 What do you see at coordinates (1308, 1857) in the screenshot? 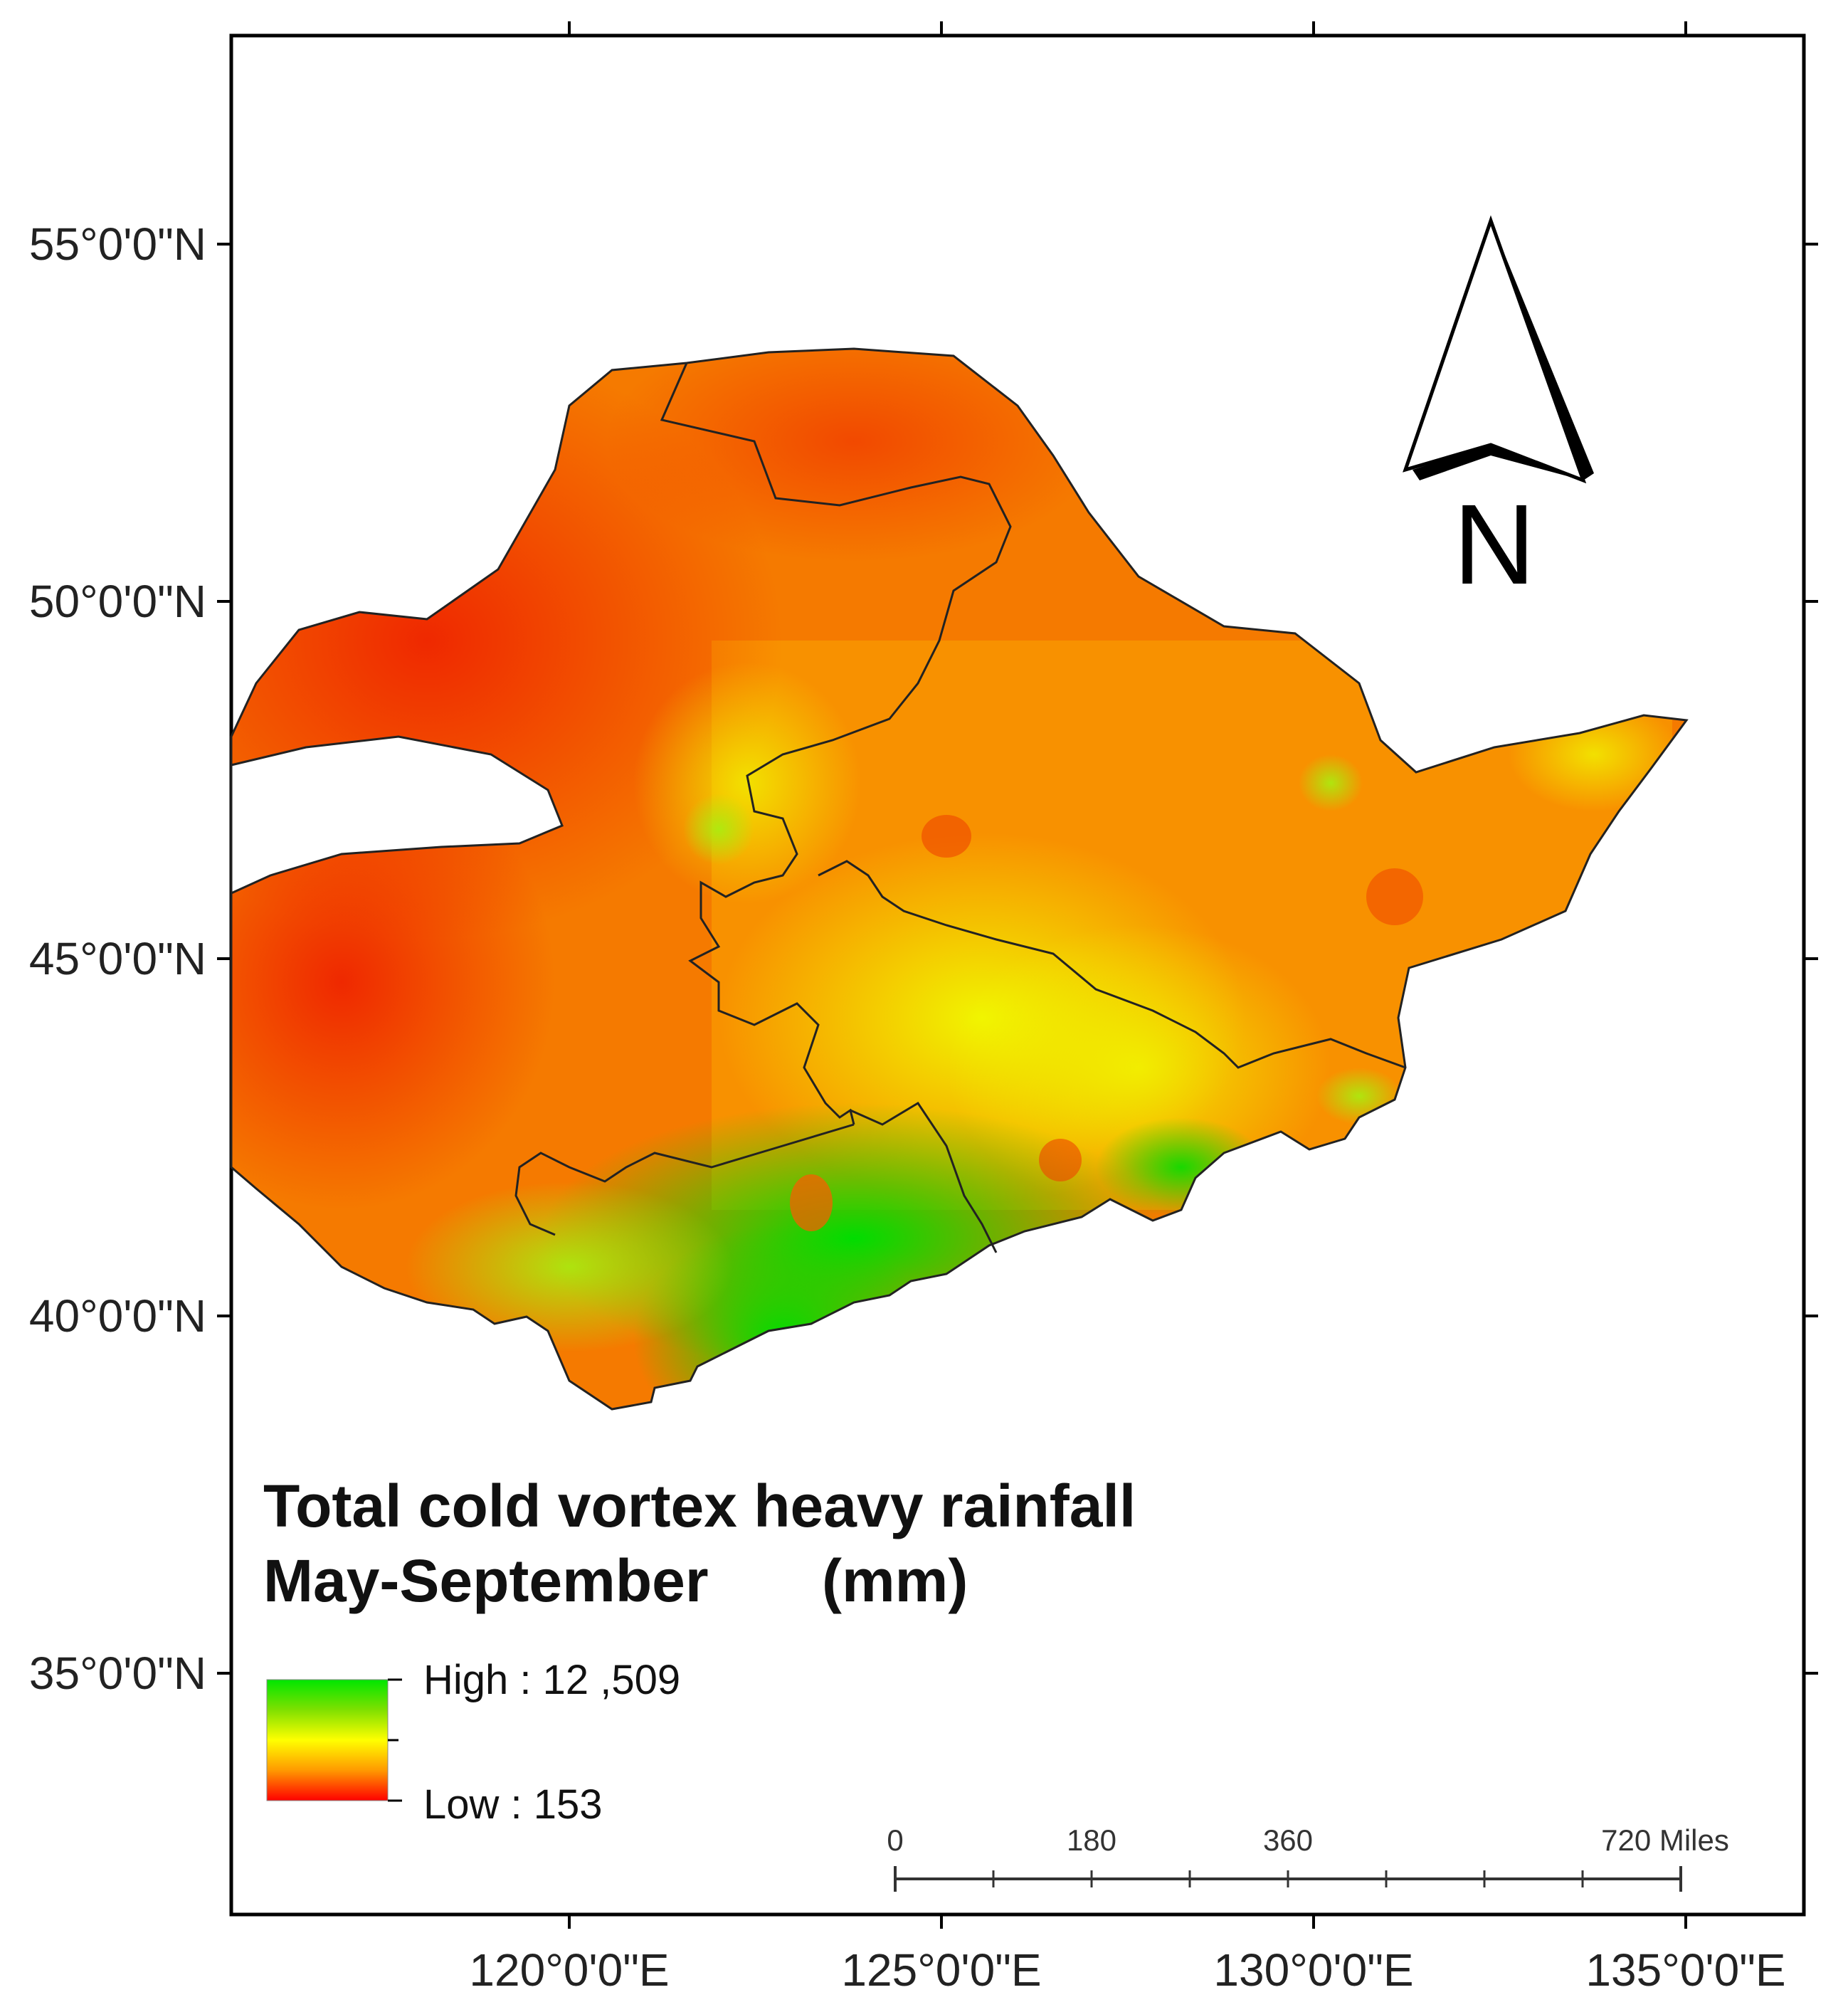
I see `scale-bar: 0 180 360 720 Miles` at bounding box center [1308, 1857].